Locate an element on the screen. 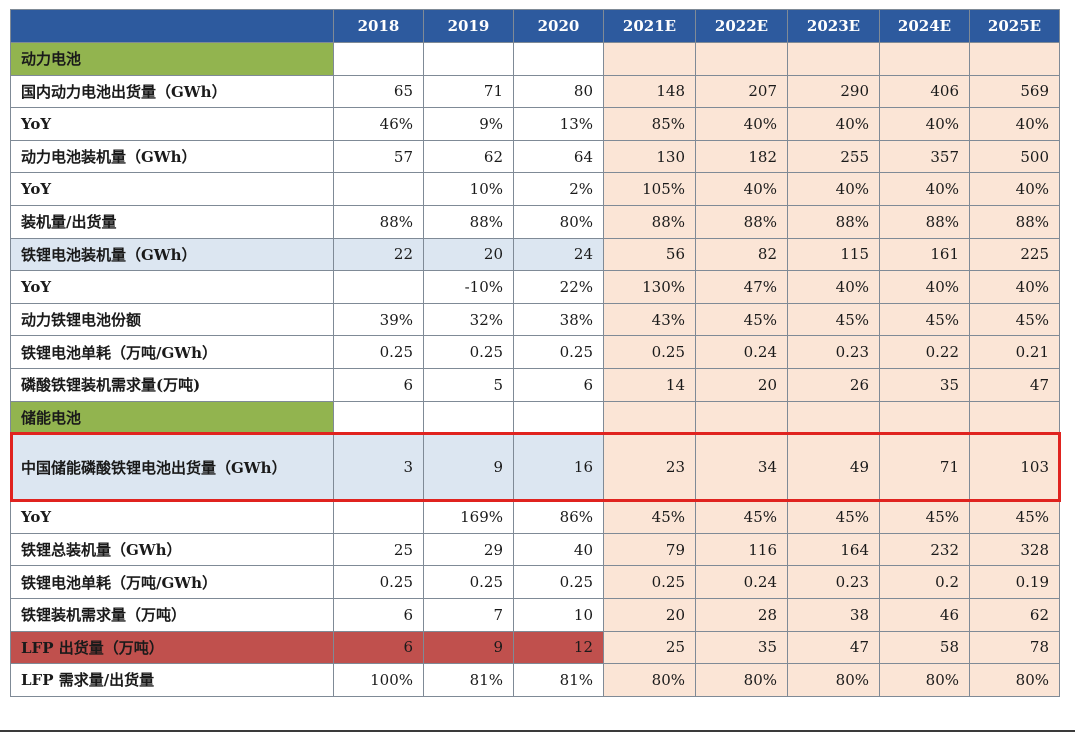 The image size is (1075, 737). year-header: 2024E is located at coordinates (924, 26).